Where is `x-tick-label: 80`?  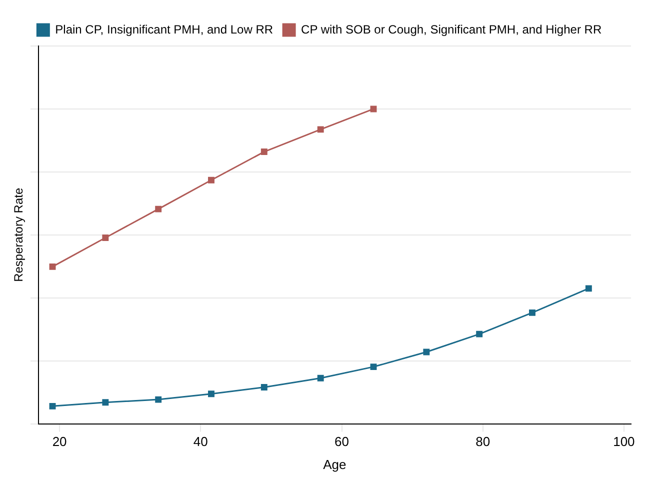
x-tick-label: 80 is located at coordinates (483, 442).